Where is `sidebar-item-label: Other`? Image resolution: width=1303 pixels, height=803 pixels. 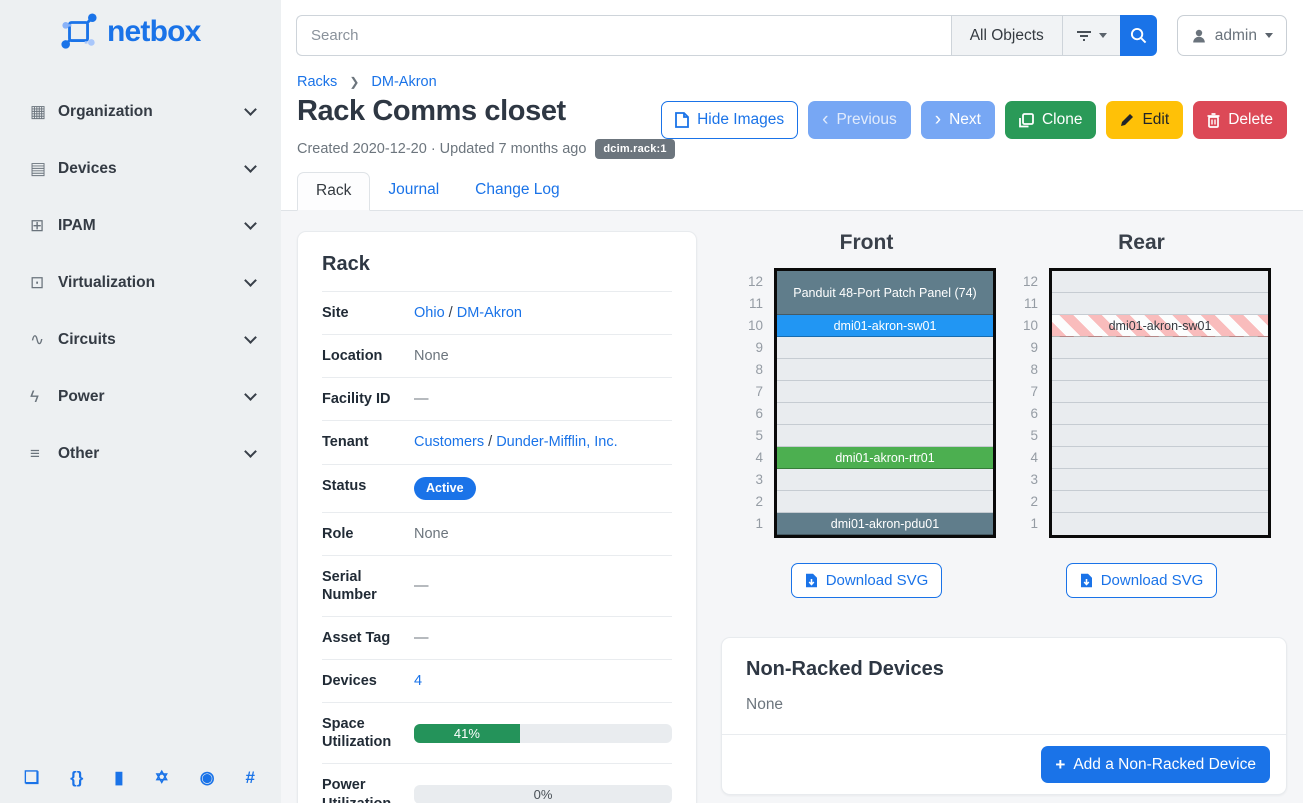 sidebar-item-label: Other is located at coordinates (79, 453).